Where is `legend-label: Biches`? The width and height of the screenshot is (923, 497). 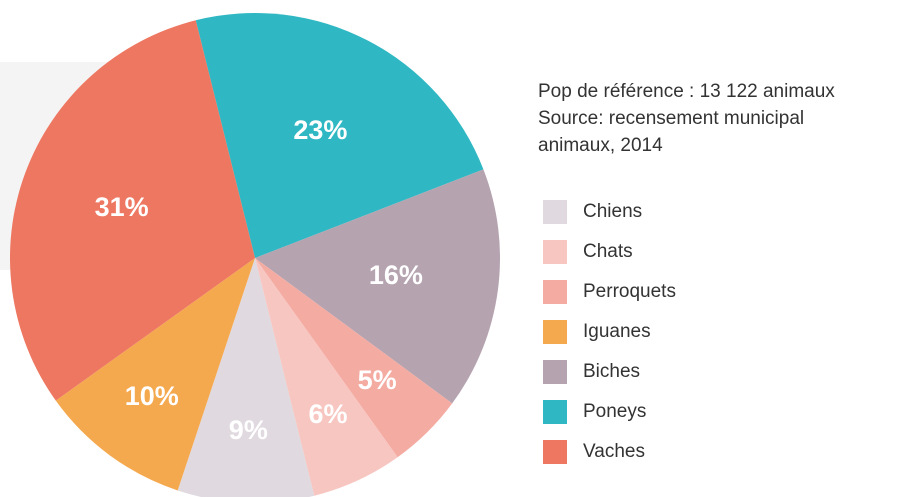
legend-label: Biches is located at coordinates (611, 371).